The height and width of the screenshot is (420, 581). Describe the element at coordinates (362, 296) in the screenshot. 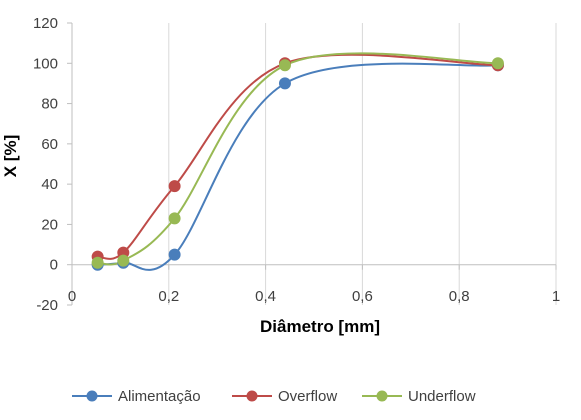

I see `x-tick-label: 0,6` at that location.